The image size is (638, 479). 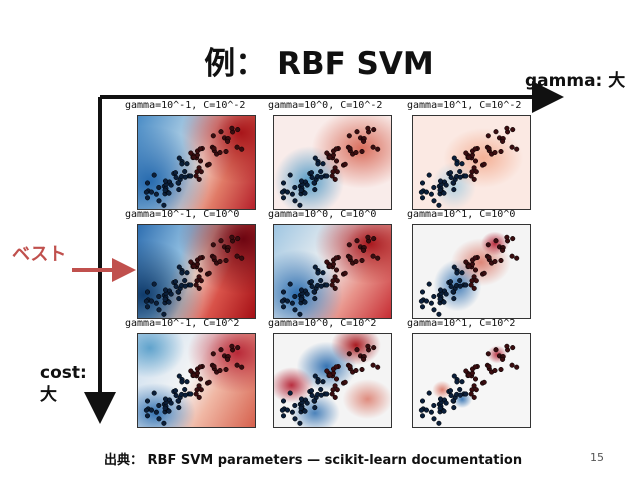 What do you see at coordinates (471, 271) in the screenshot?
I see `panel-r1-c2` at bounding box center [471, 271].